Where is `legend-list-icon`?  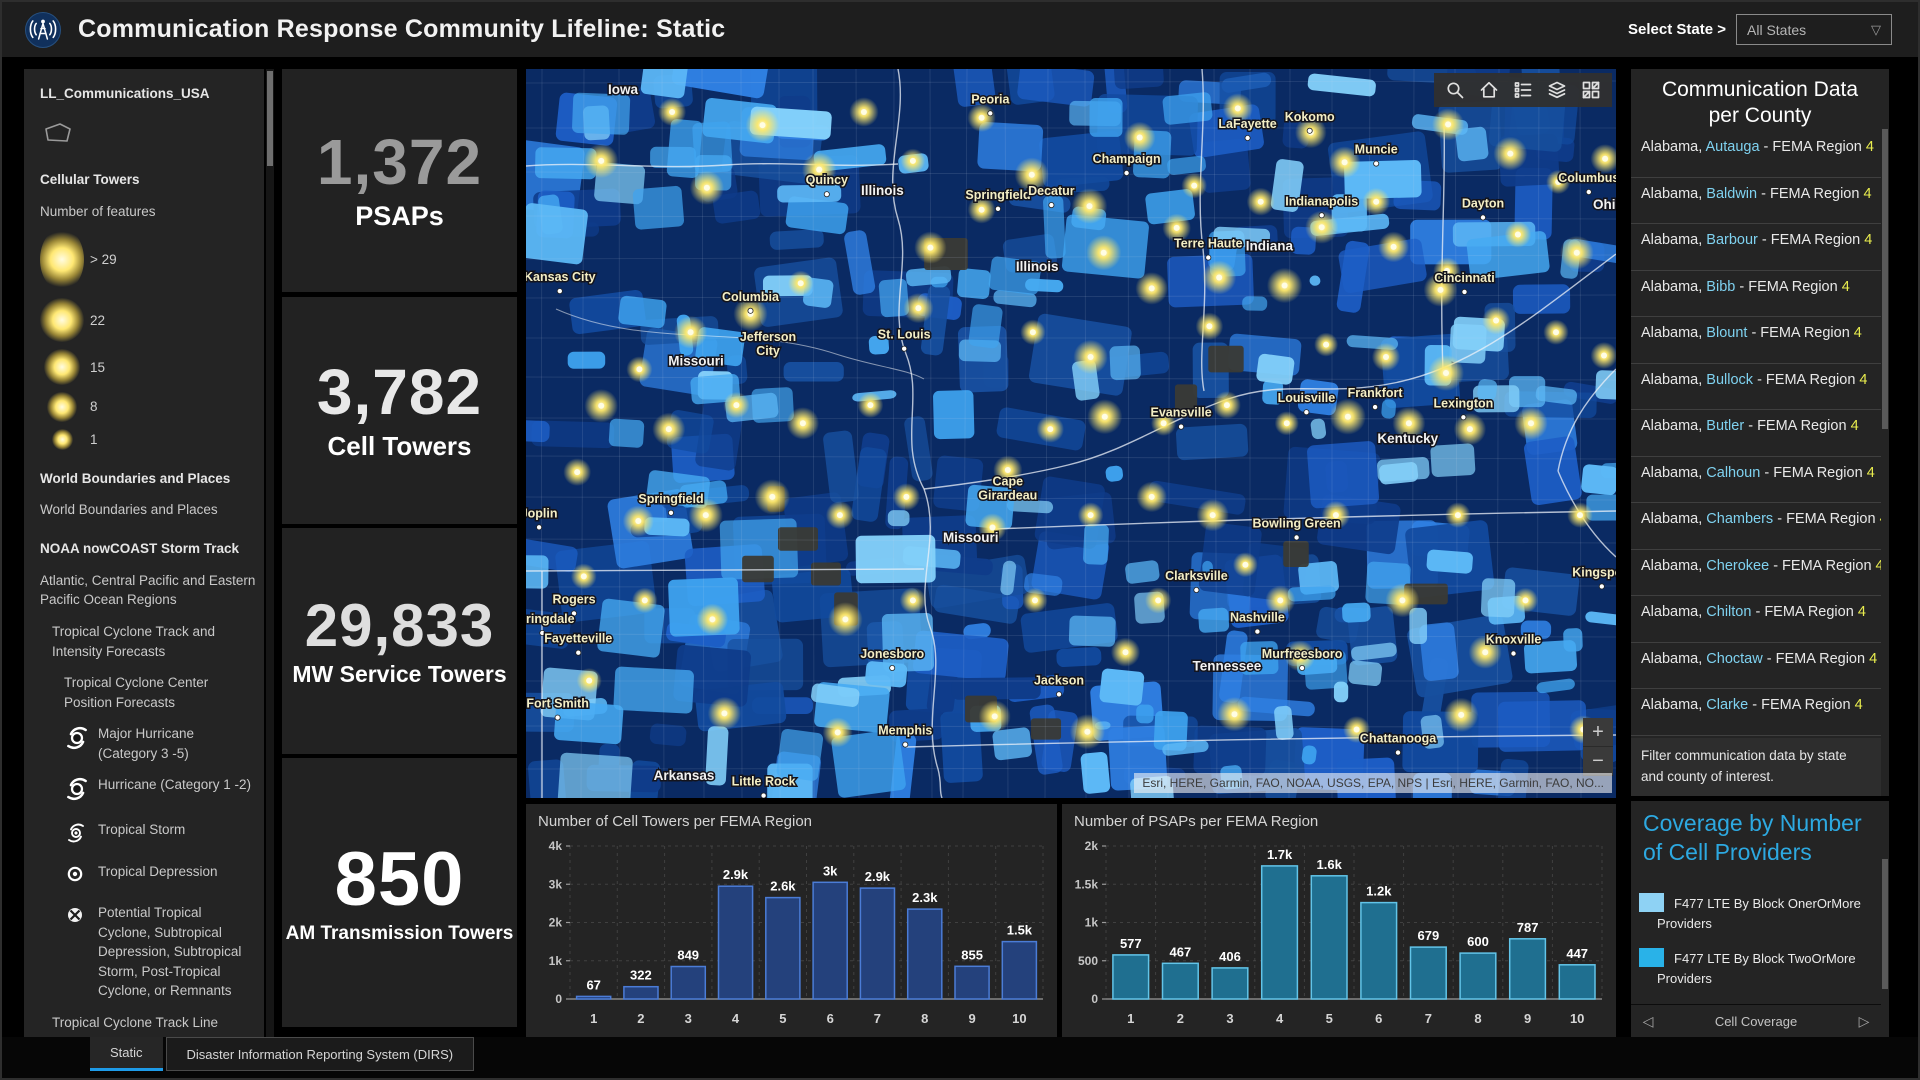
legend-list-icon is located at coordinates (1523, 90).